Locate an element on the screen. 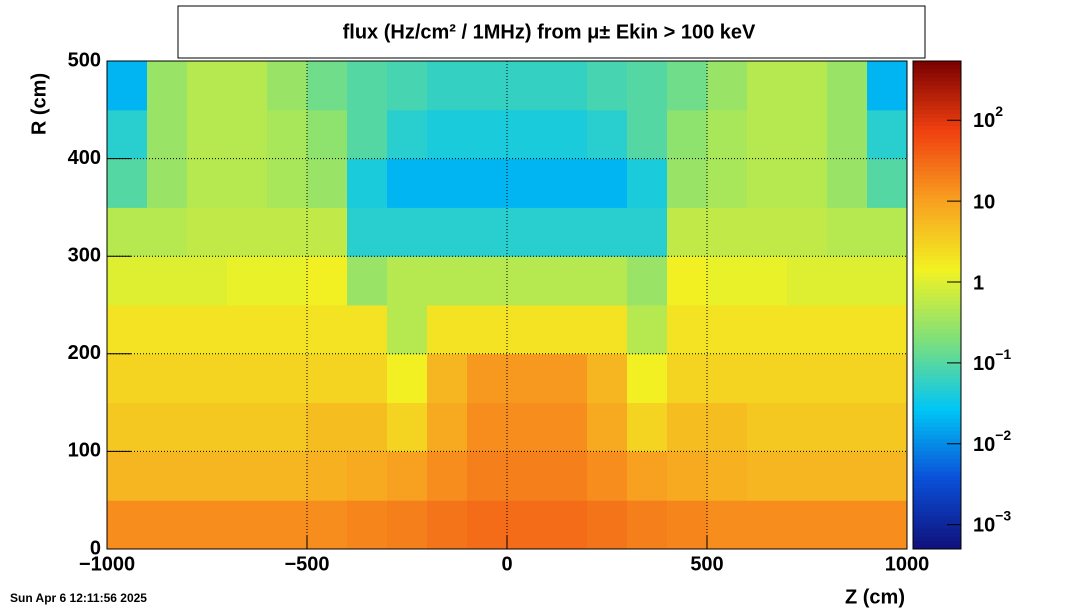 The image size is (1068, 615). colorbar-tick-label: 10⁻³ is located at coordinates (992, 522).